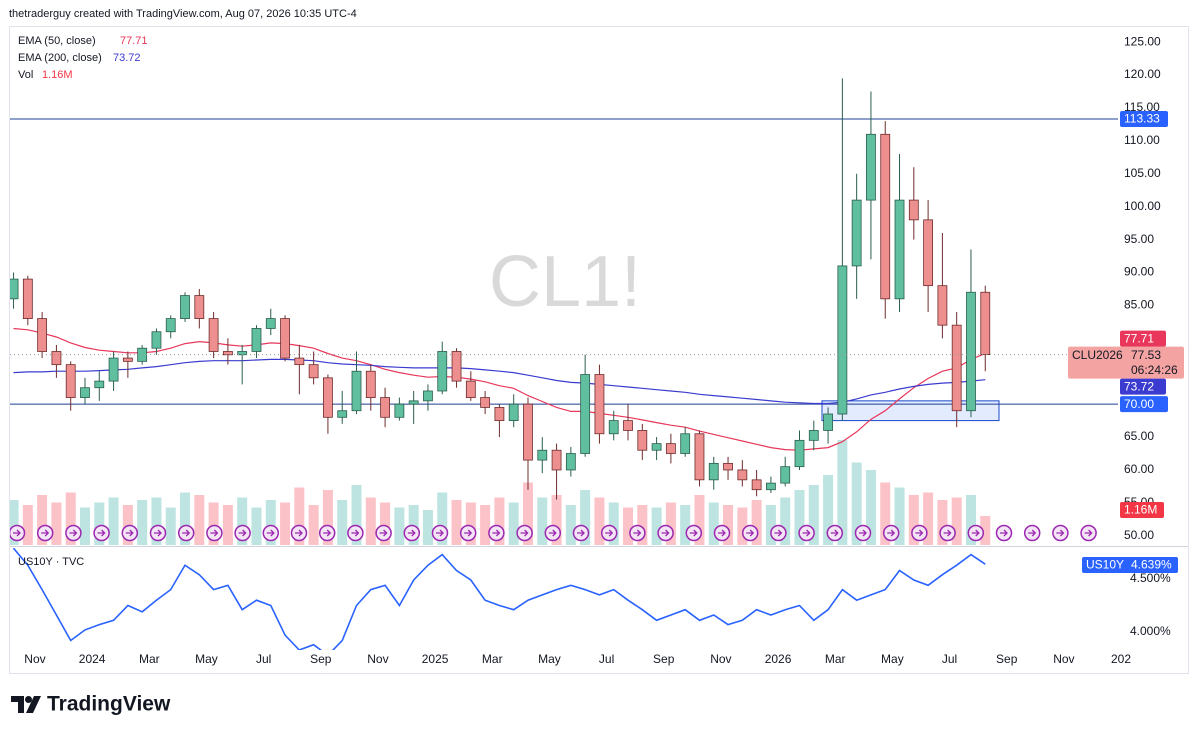  I want to click on y-tick-label: 100.00, so click(1142, 206).